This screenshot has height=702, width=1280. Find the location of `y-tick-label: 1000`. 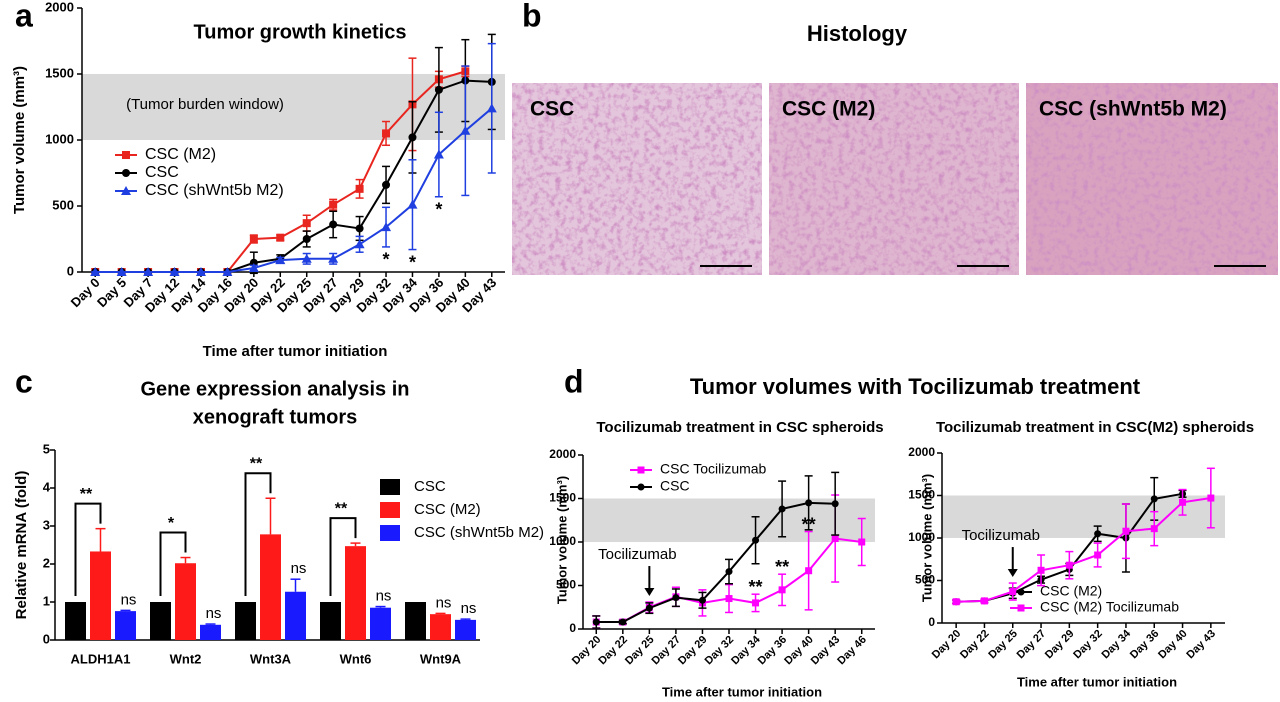

y-tick-label: 1000 is located at coordinates (562, 541).